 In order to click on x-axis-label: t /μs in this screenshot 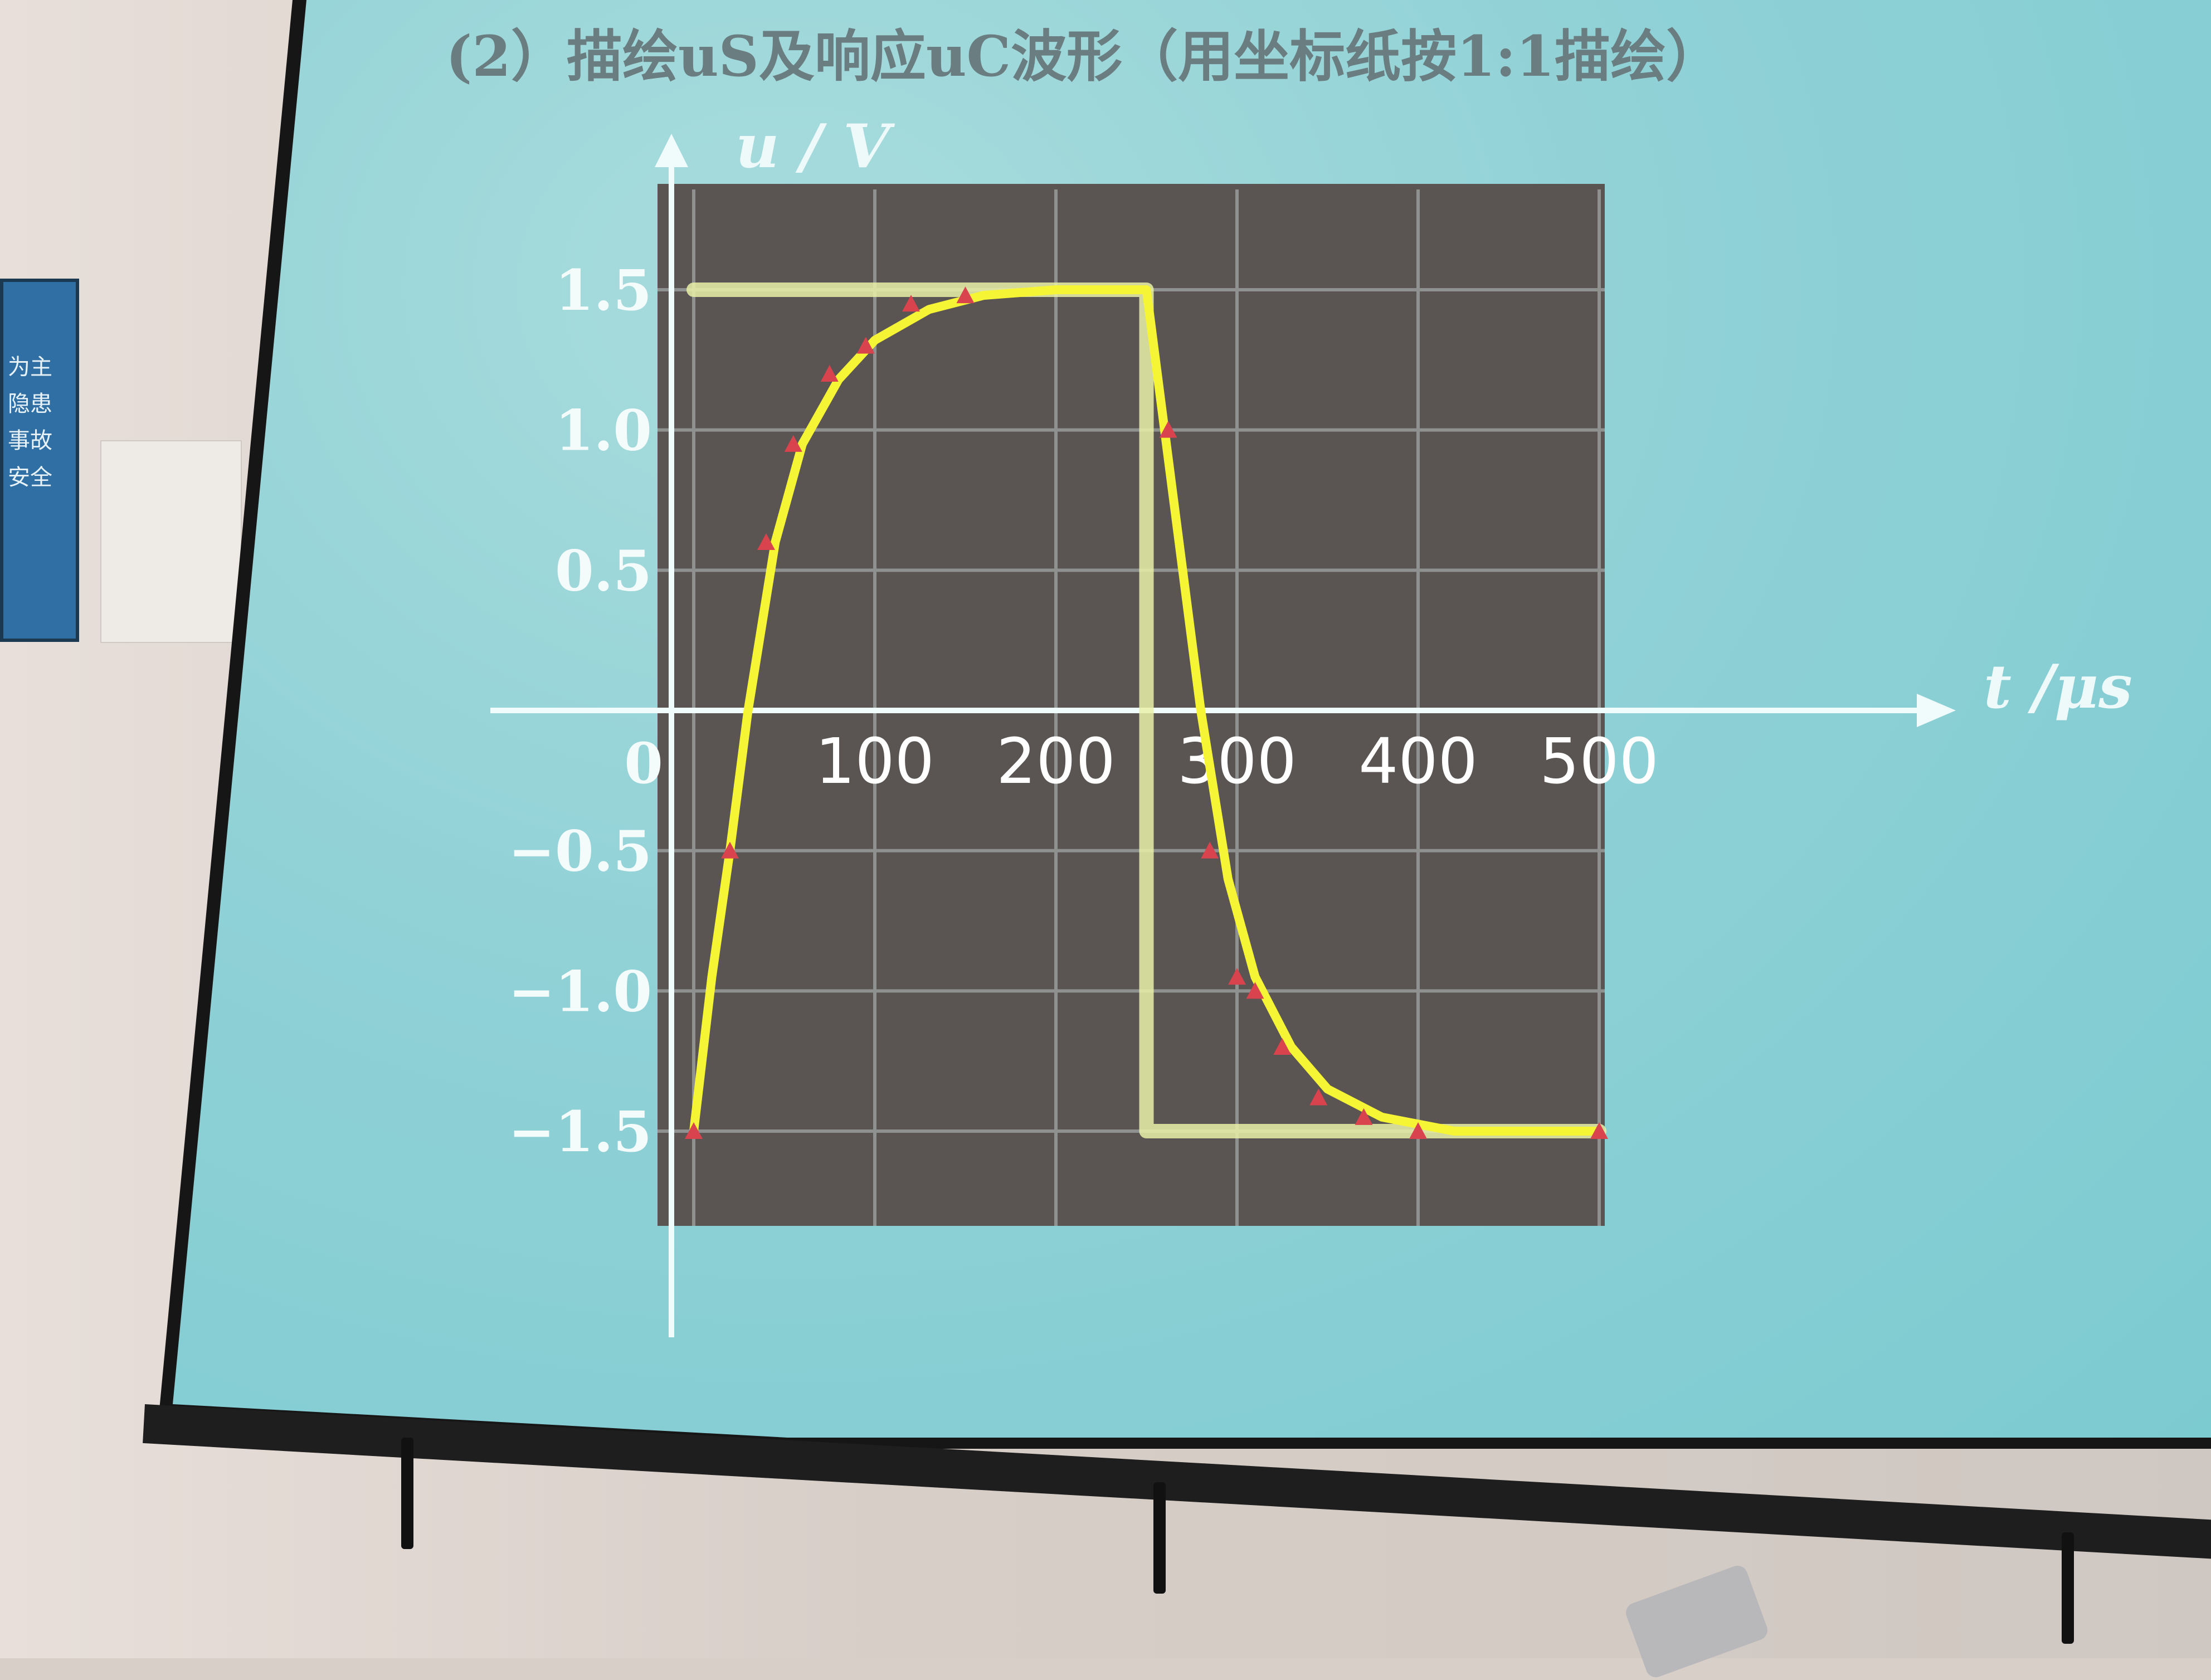, I will do `click(2058, 687)`.